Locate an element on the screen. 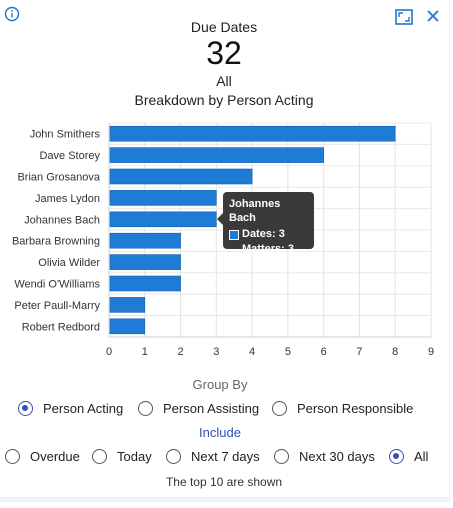 The image size is (453, 508). footer-note: The top 10 are shown is located at coordinates (224, 482).